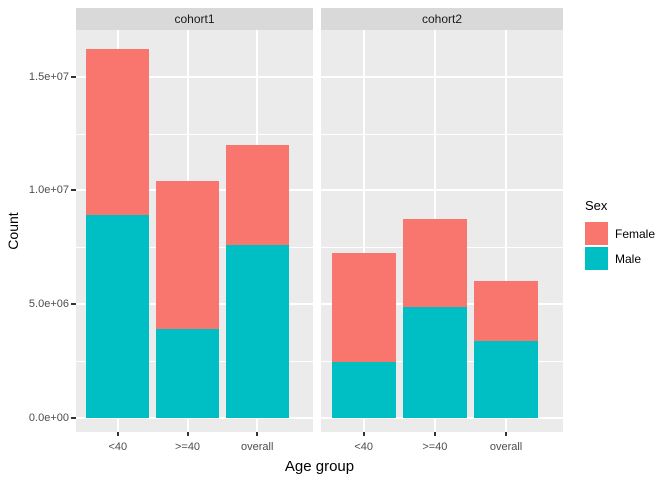  I want to click on legend: Sex Female Male, so click(628, 235).